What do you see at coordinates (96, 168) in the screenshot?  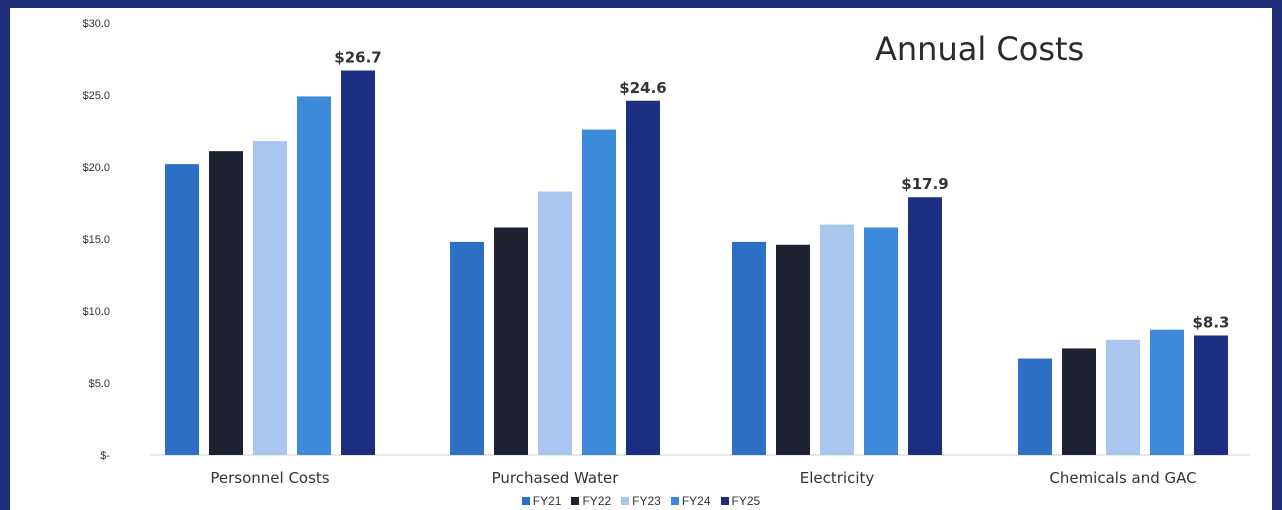 I see `y-tick-label: $20.0` at bounding box center [96, 168].